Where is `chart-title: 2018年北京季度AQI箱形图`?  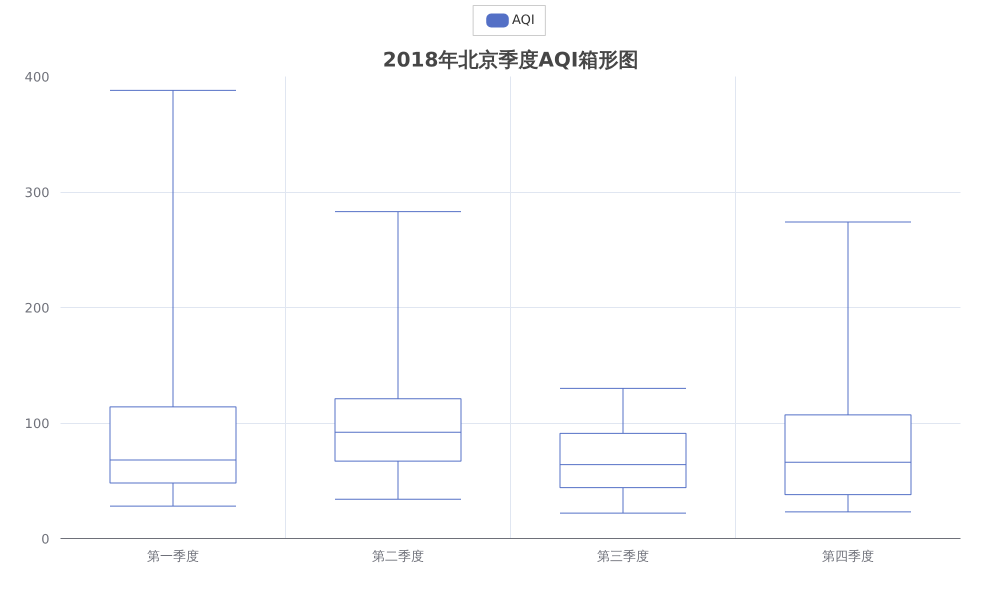 chart-title: 2018年北京季度AQI箱形图 is located at coordinates (510, 60).